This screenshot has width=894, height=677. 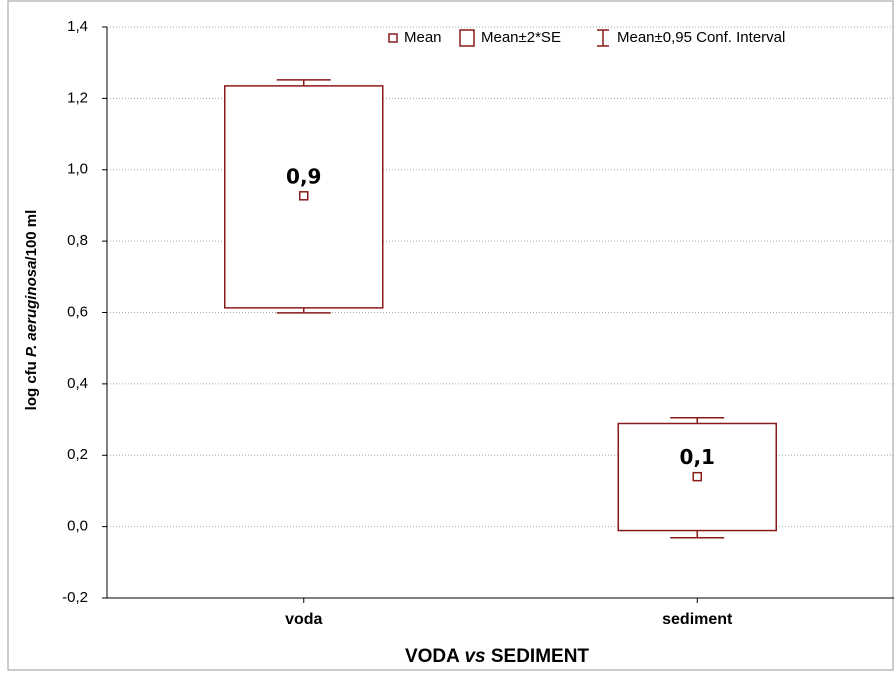 What do you see at coordinates (77, 26) in the screenshot?
I see `y-tick-label: 1,4` at bounding box center [77, 26].